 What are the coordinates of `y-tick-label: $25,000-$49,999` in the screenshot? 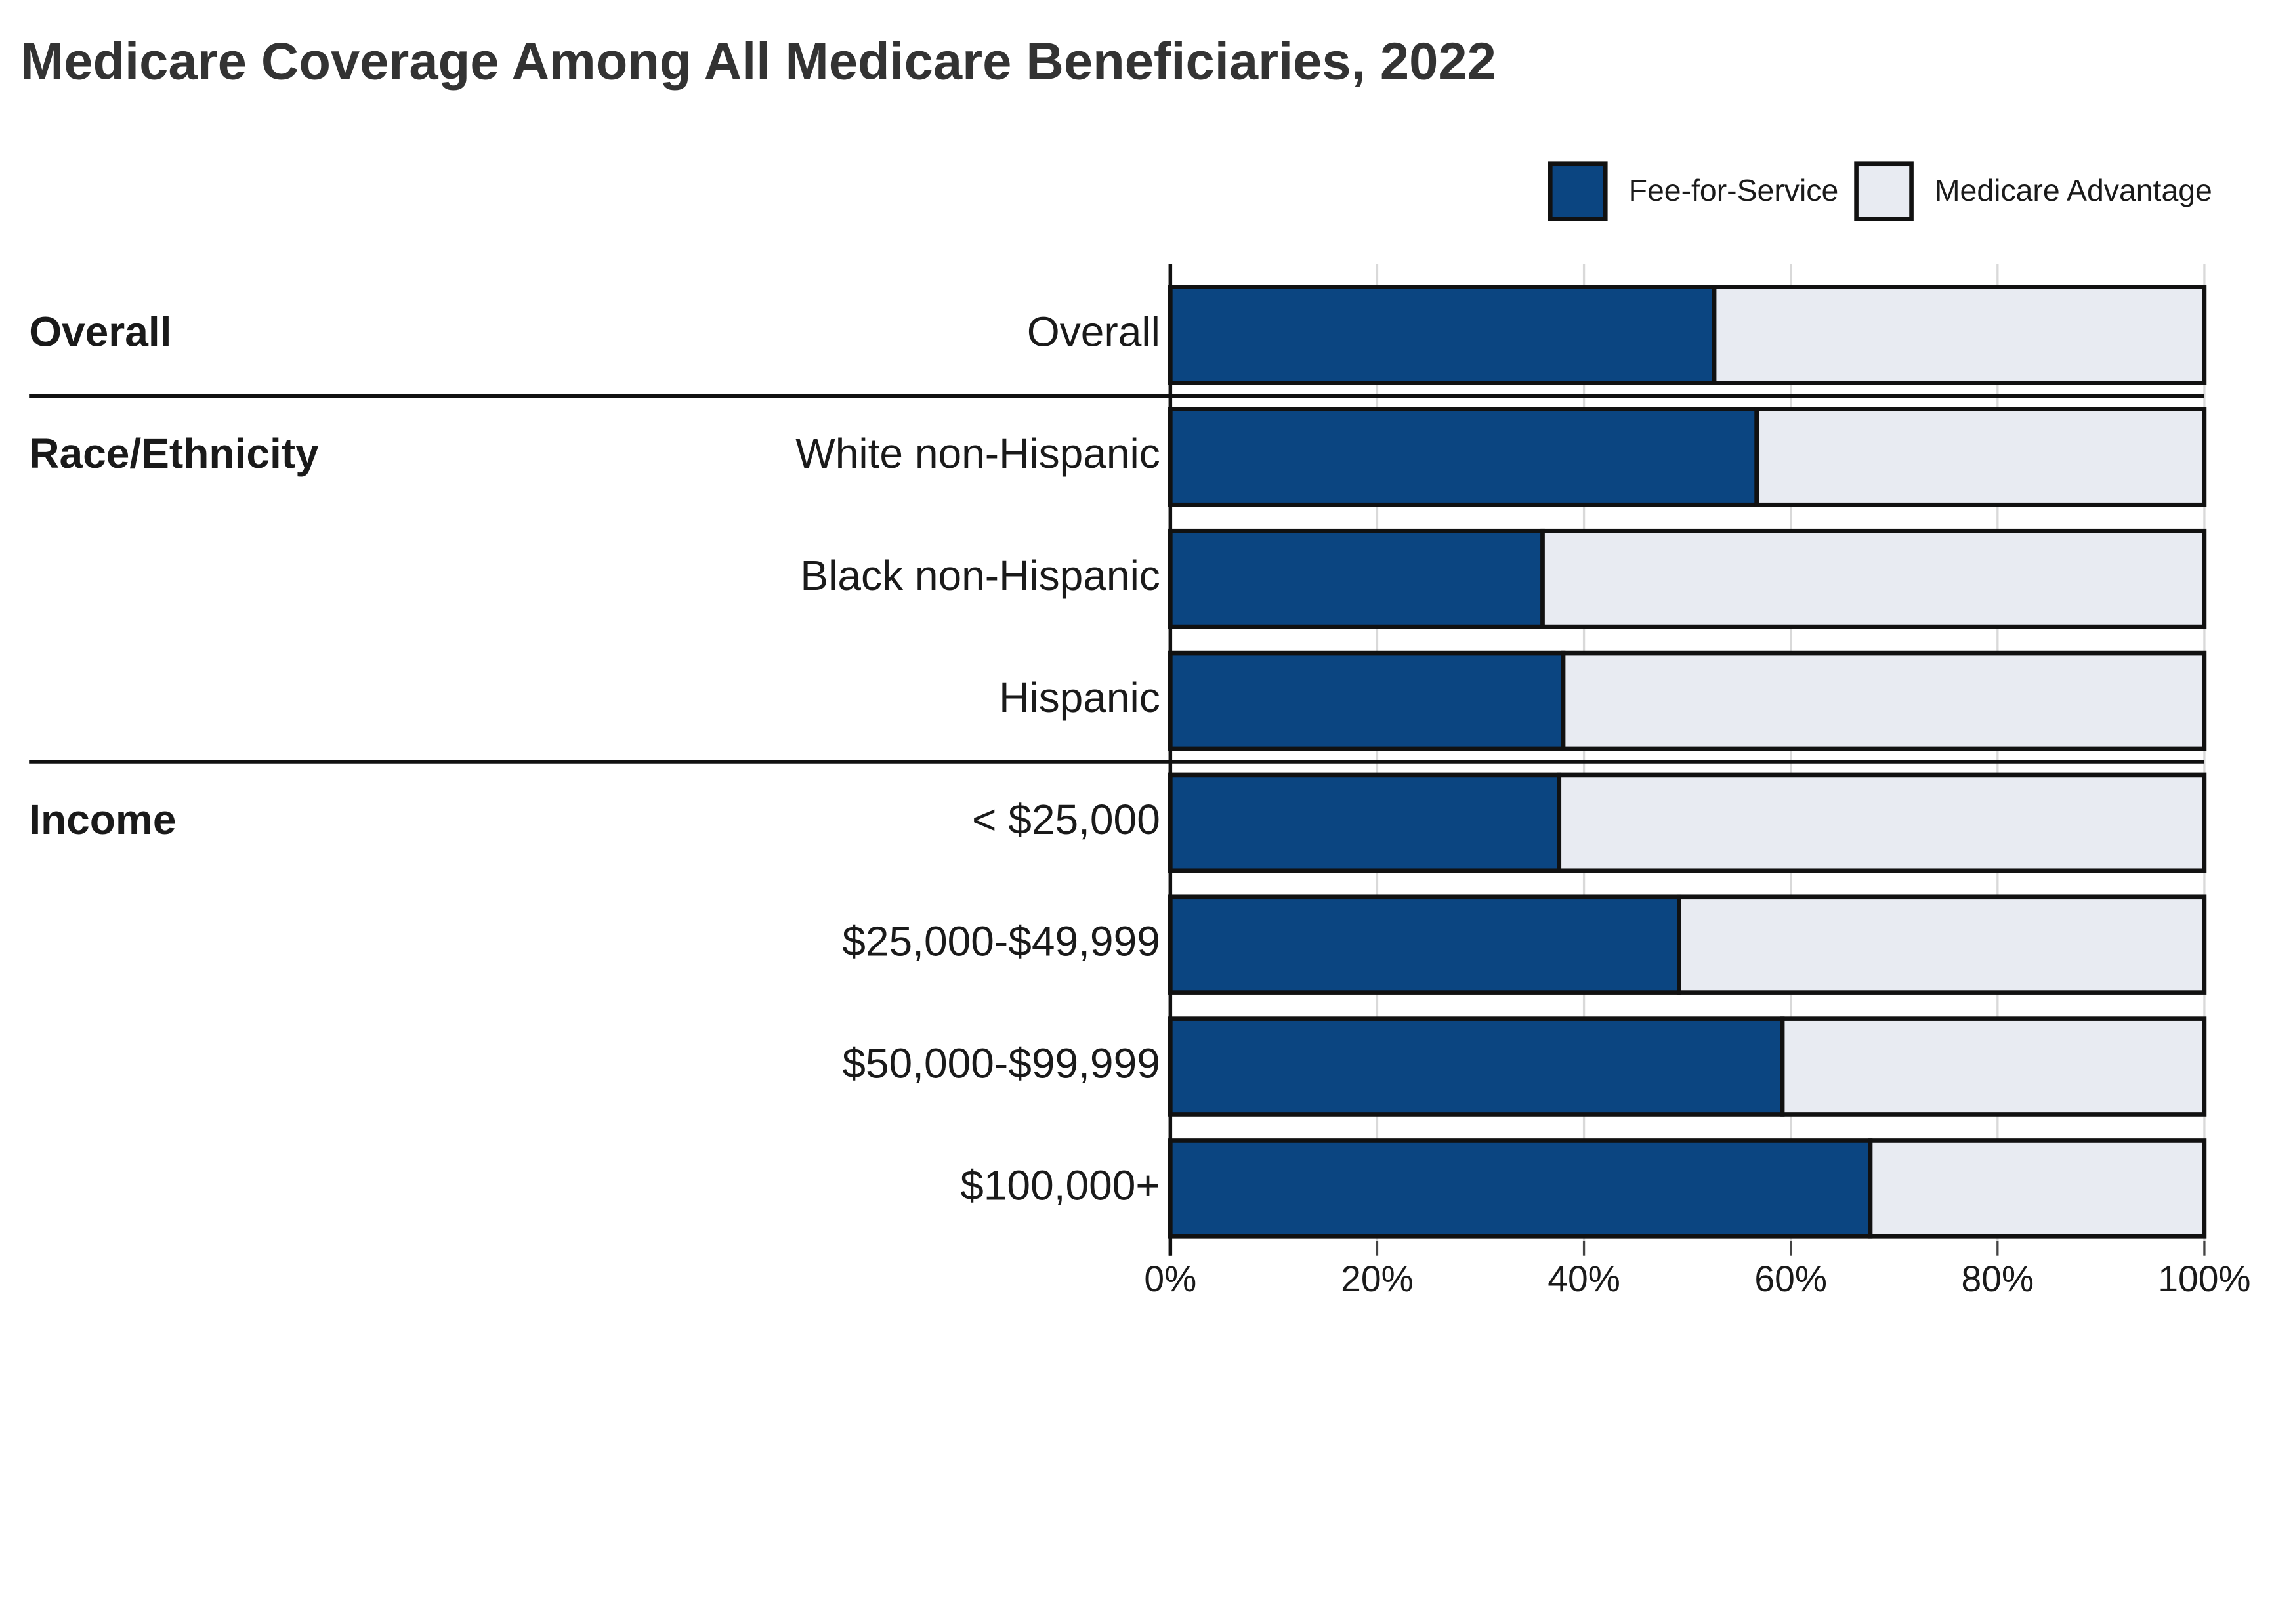 It's located at (1001, 941).